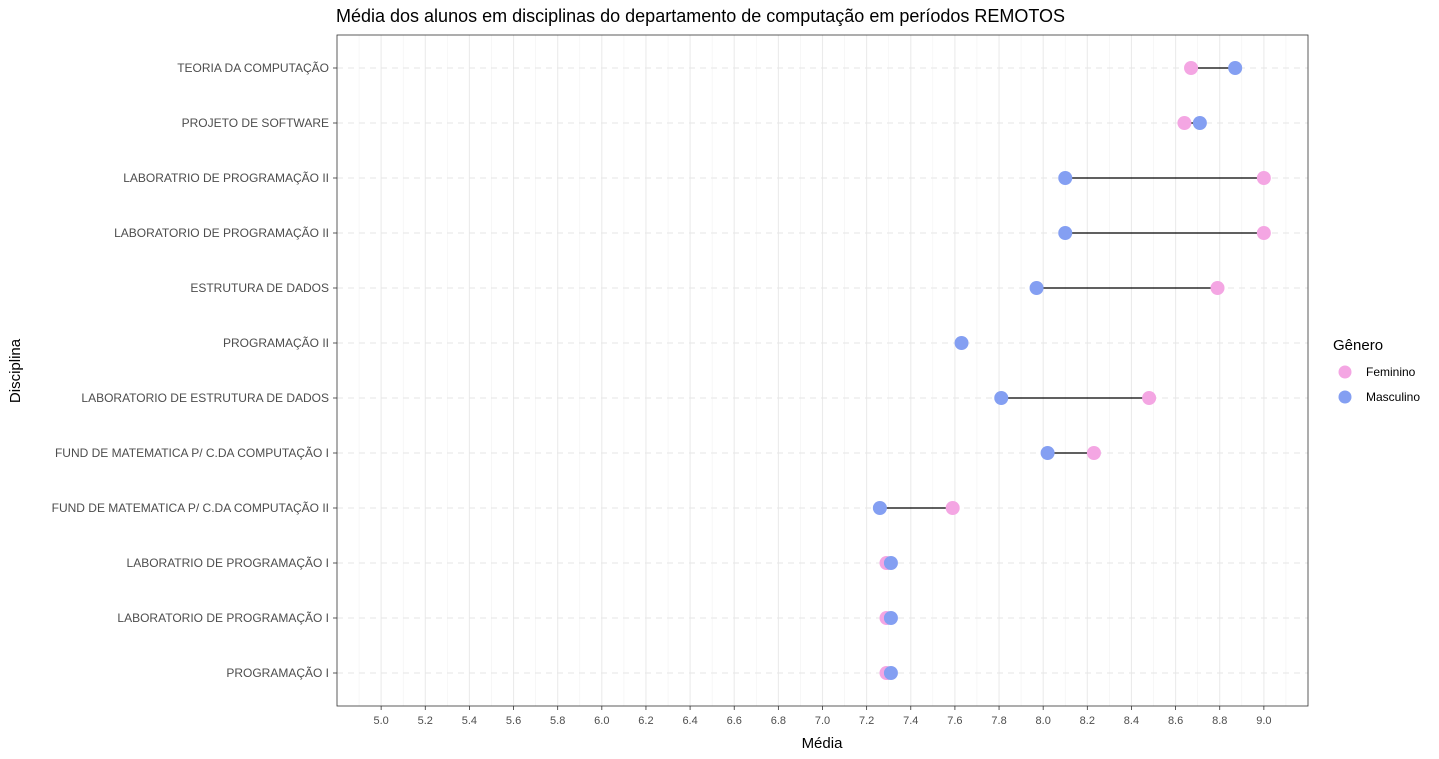 The height and width of the screenshot is (759, 1439). What do you see at coordinates (1263, 721) in the screenshot?
I see `xtick-label-20: 9.0` at bounding box center [1263, 721].